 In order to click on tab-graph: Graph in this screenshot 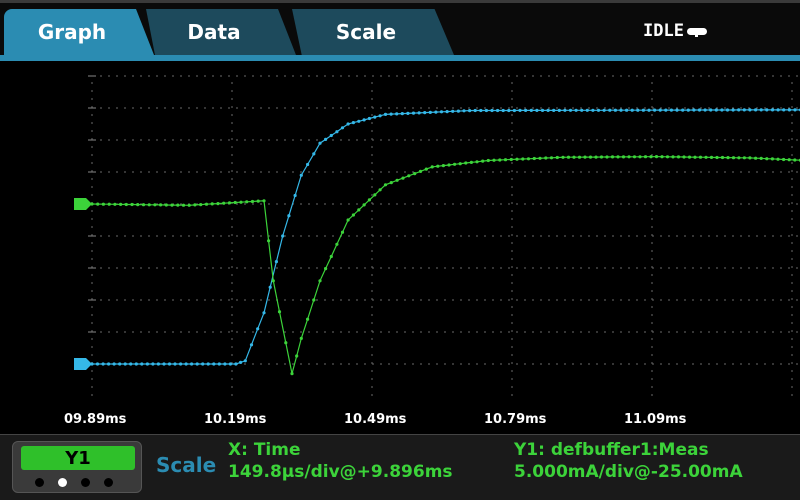, I will do `click(79, 32)`.